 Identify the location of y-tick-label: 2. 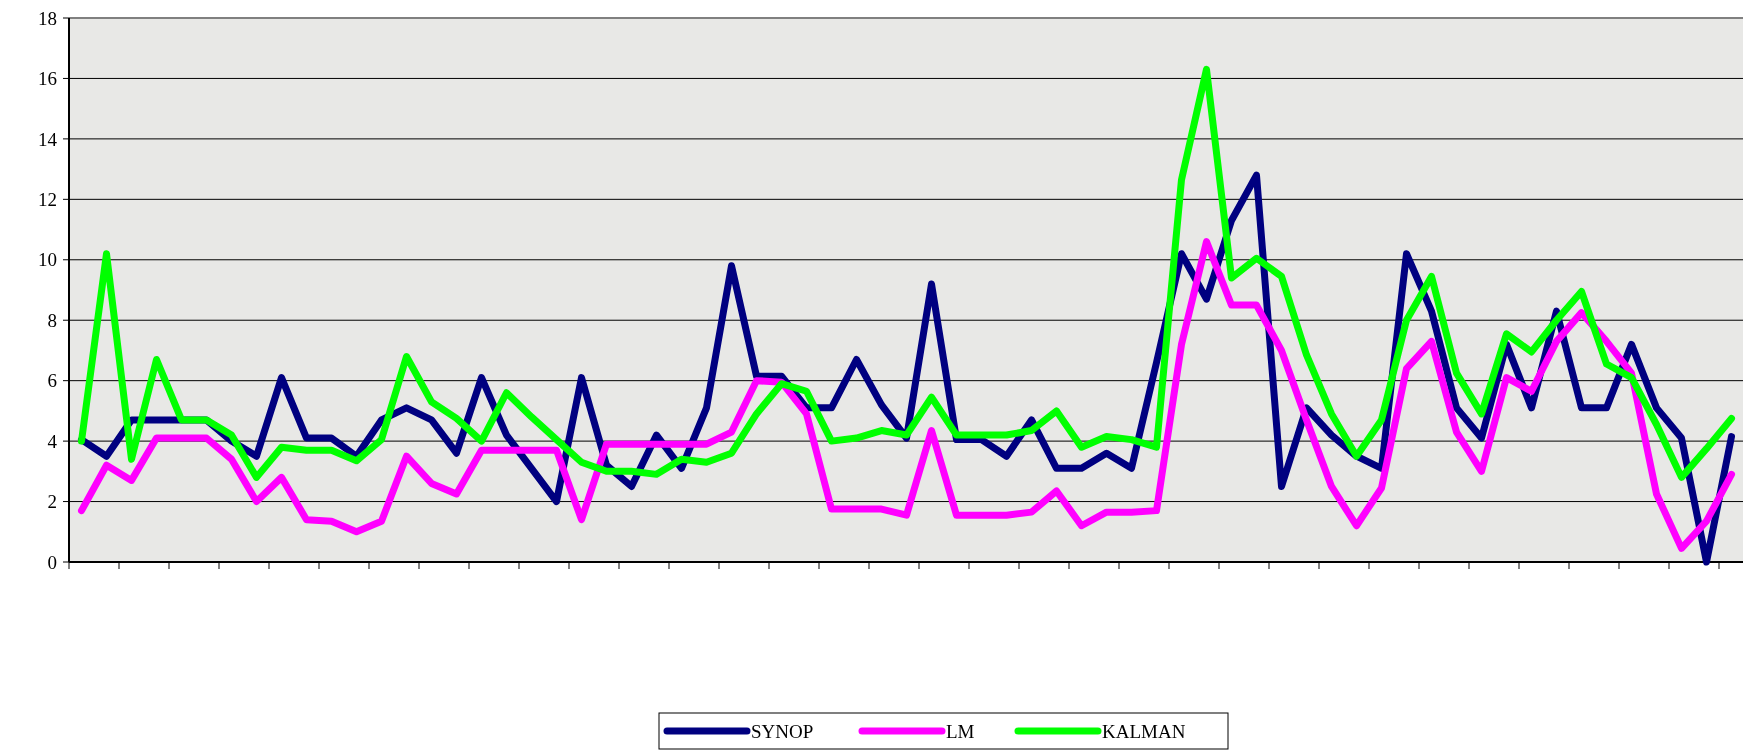
(52, 502).